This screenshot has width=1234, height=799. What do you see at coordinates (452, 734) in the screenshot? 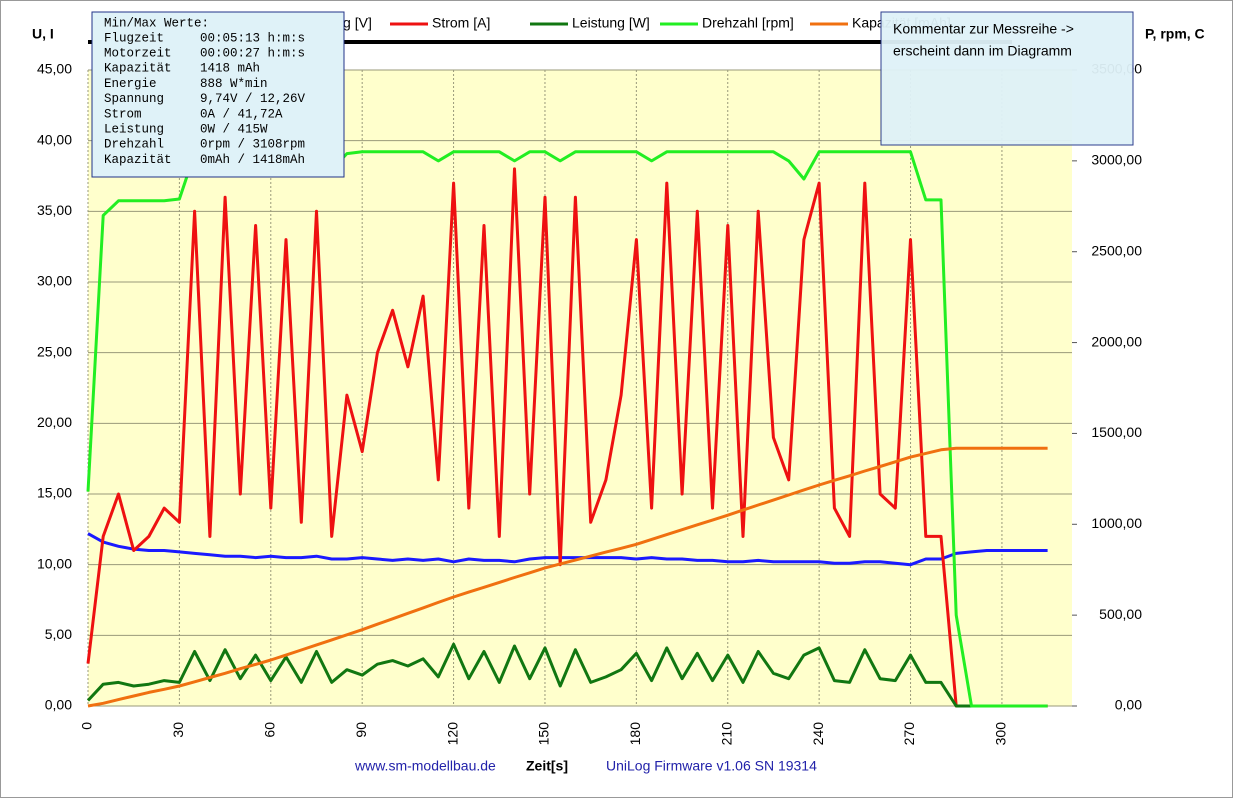
I see `x-tick-label: 120` at bounding box center [452, 734].